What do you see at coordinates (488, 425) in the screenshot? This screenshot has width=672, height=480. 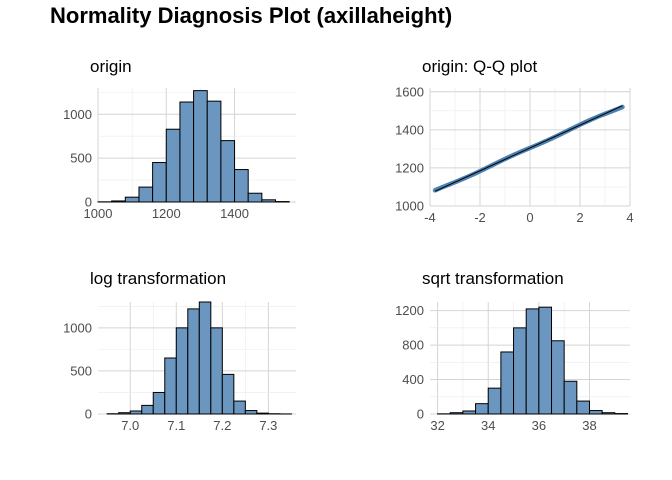 I see `x-tick-label: 34` at bounding box center [488, 425].